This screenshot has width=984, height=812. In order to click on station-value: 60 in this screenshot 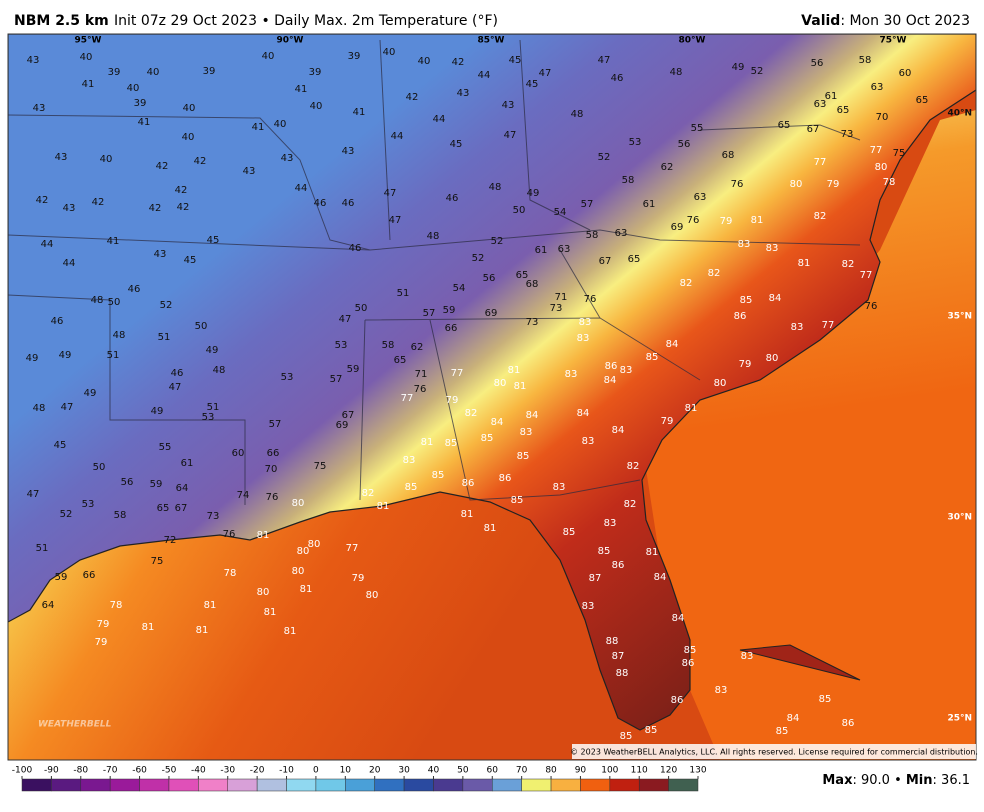, I will do `click(238, 453)`.